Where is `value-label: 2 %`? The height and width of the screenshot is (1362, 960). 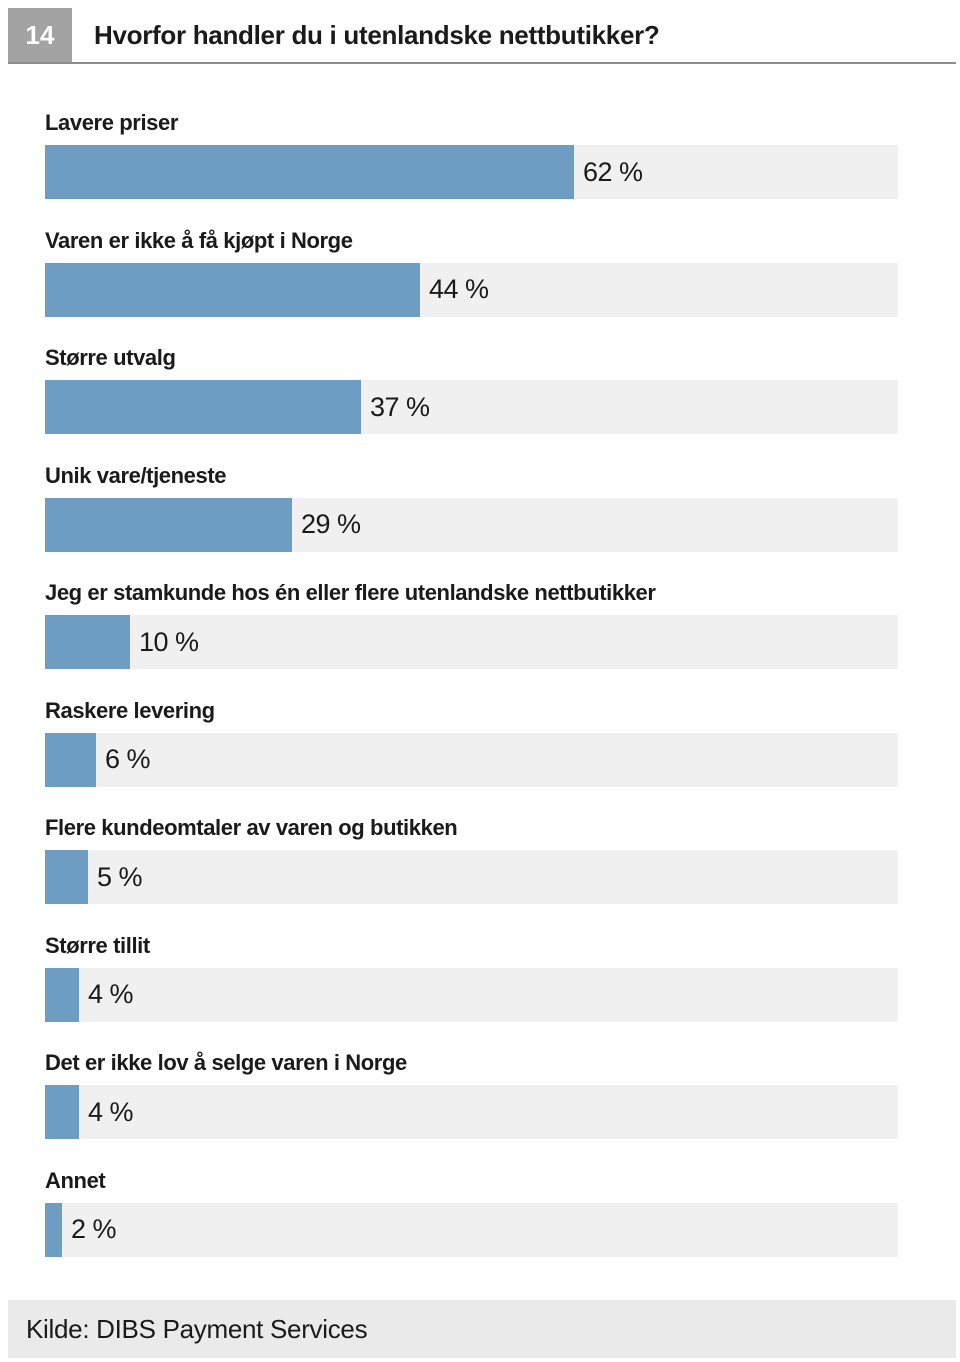 value-label: 2 % is located at coordinates (94, 1229).